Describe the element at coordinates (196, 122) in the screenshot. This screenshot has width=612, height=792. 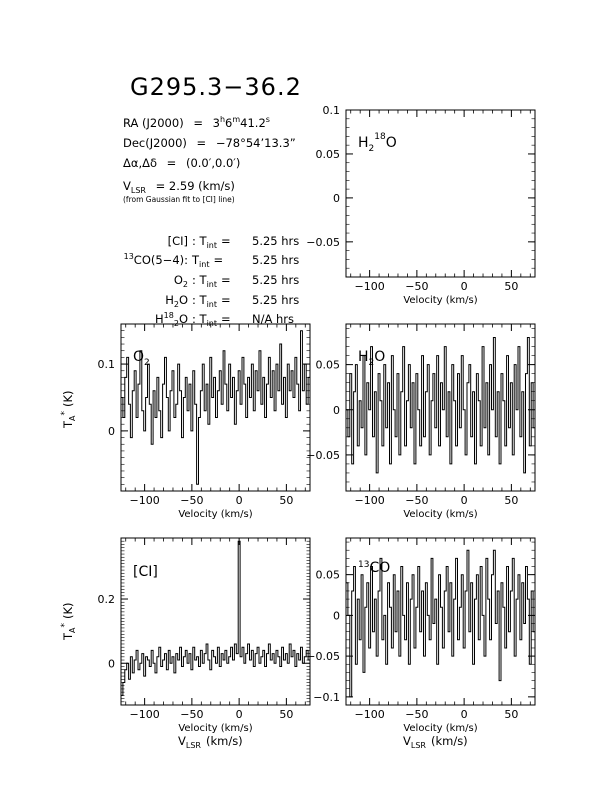
I see `svg-text:RA (J2000) = 3h6m4: RA (J2000) = 3h6m41.2s` at that location.